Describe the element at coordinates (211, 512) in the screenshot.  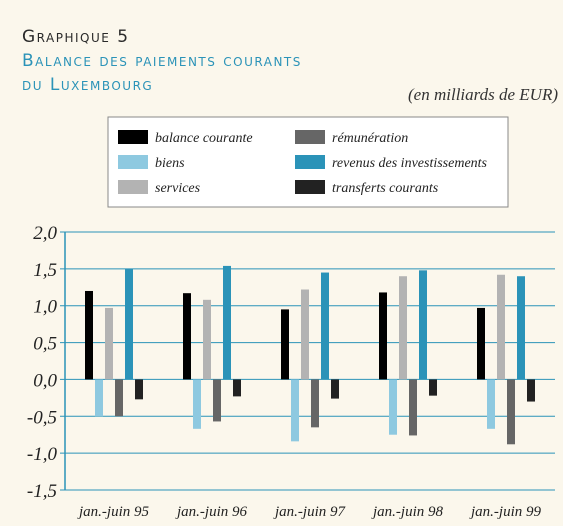
I see `x-tick-label: jan.-juin 96` at that location.